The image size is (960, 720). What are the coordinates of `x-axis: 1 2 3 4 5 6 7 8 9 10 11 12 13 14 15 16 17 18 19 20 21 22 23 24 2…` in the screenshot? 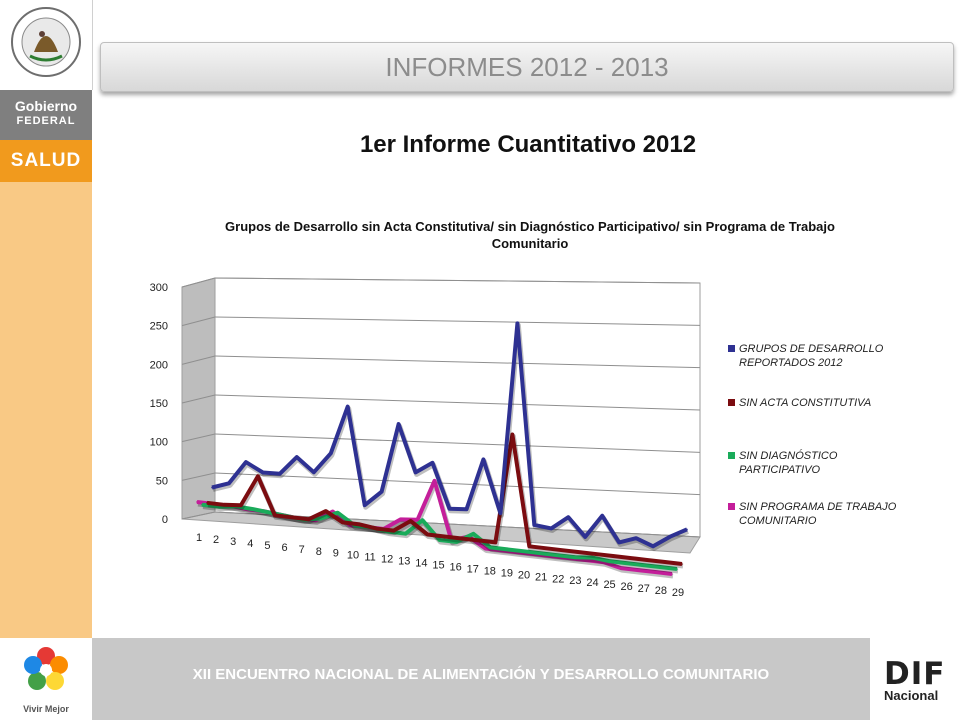 It's located at (440, 565).